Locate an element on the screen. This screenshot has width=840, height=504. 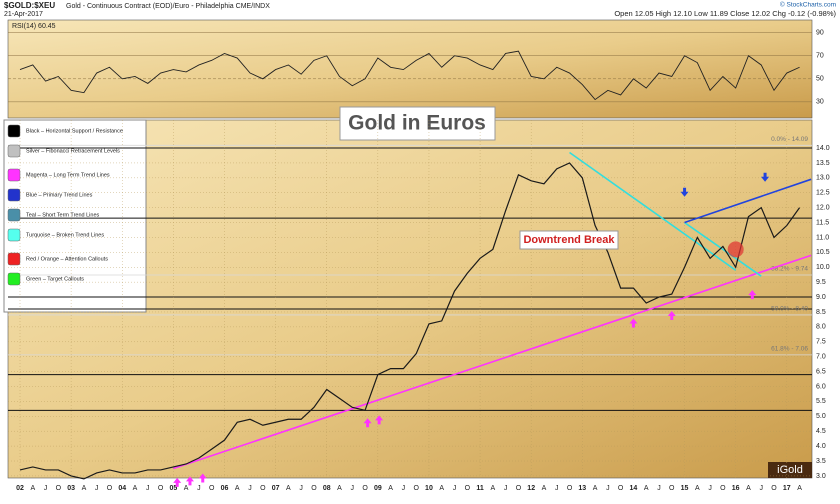
x-tick-label: 08 is located at coordinates (327, 488).